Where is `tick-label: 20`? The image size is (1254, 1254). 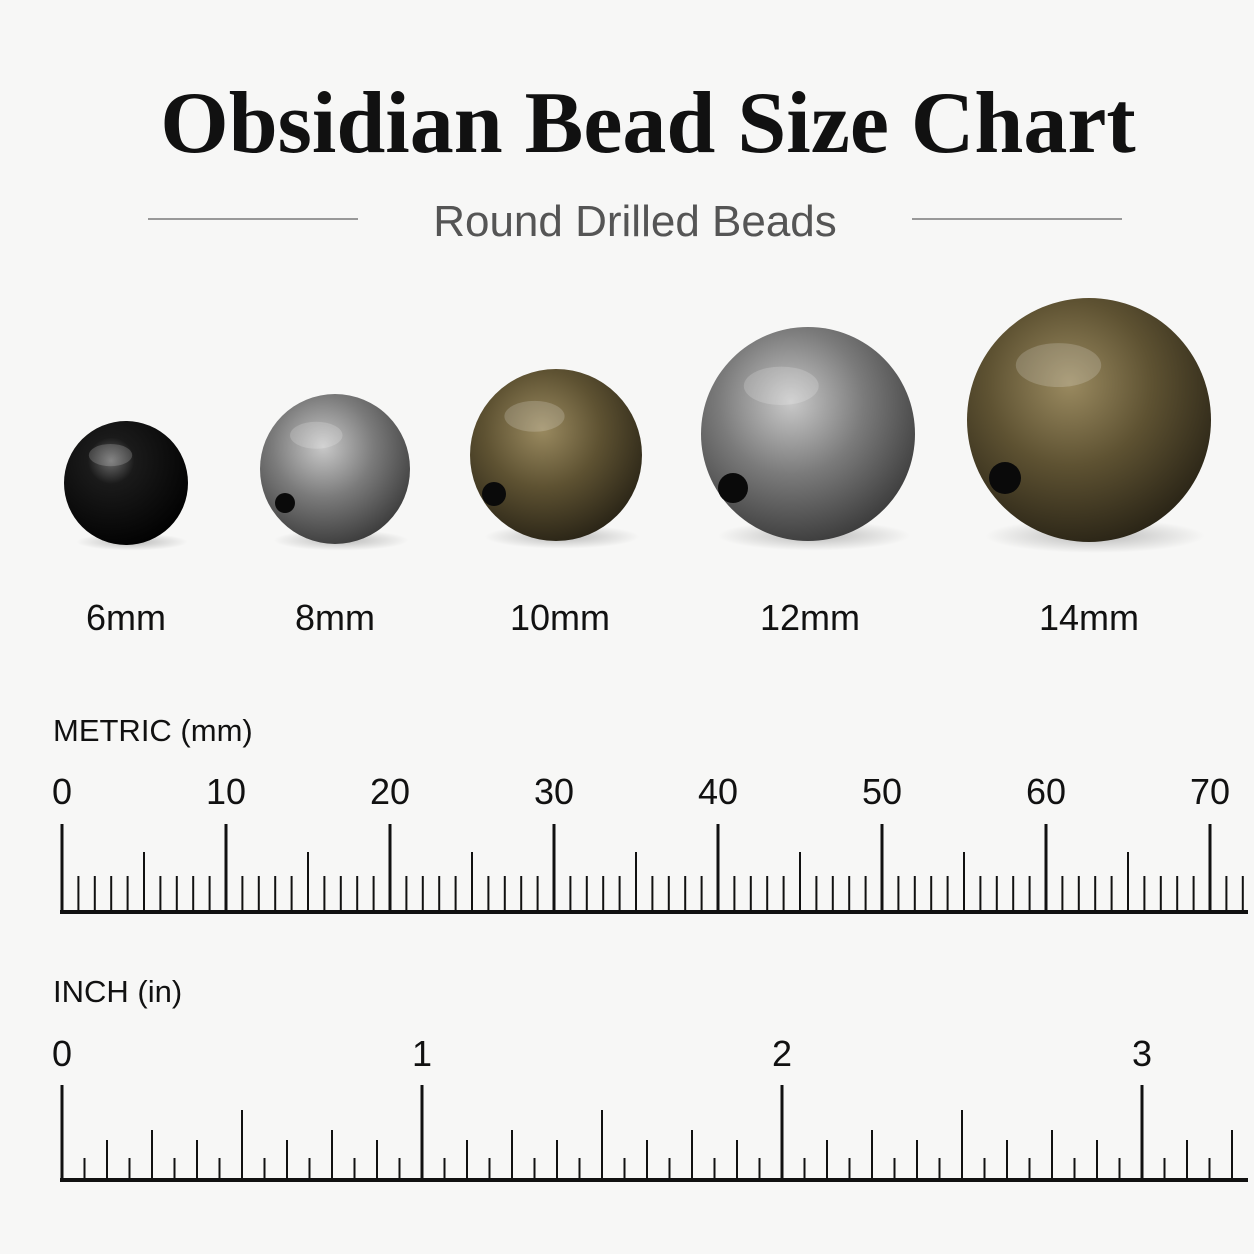
tick-label: 20 is located at coordinates (390, 791).